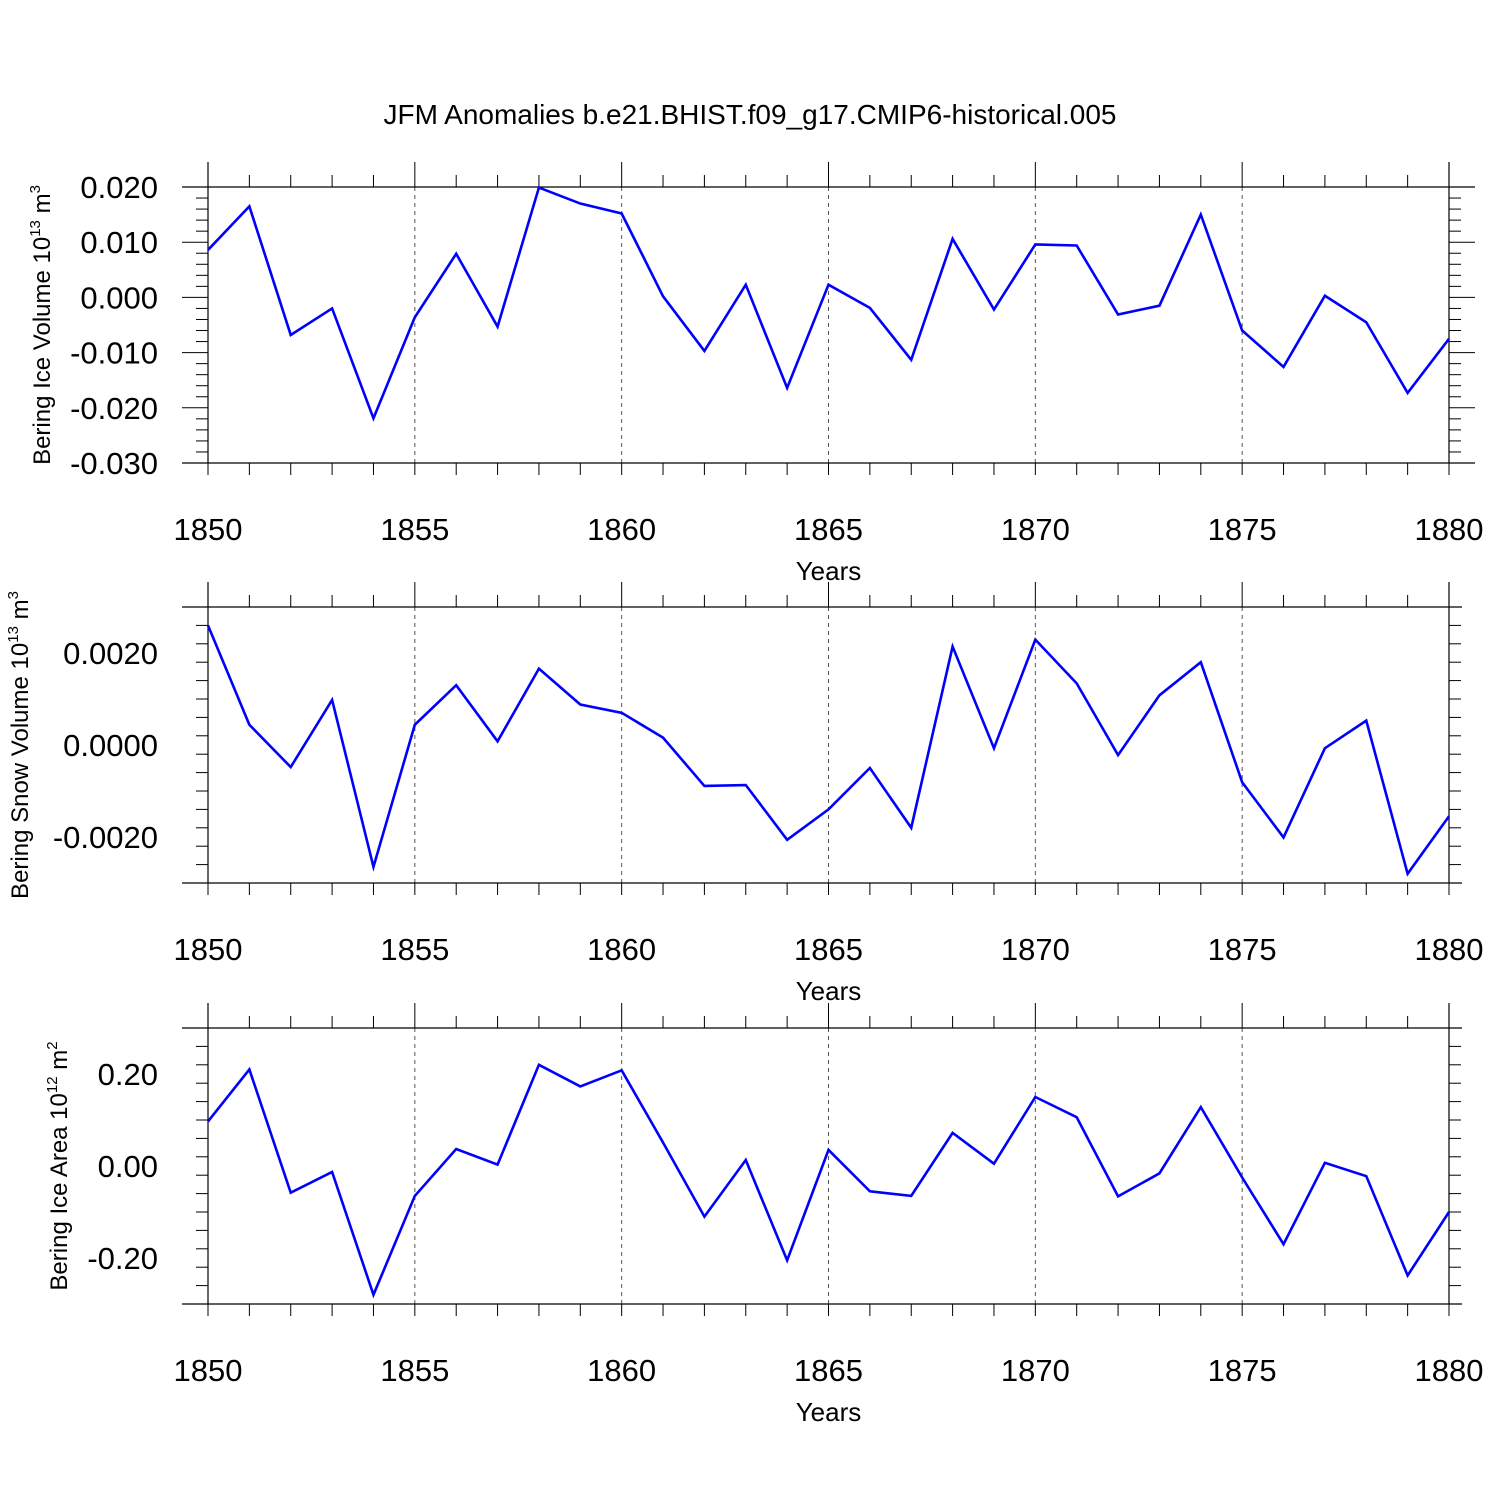  I want to click on y-tick-label: 0.0020, so click(110, 653).